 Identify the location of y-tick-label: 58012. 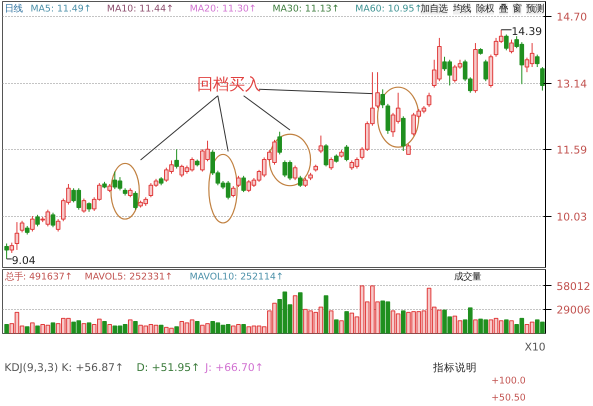
(573, 286).